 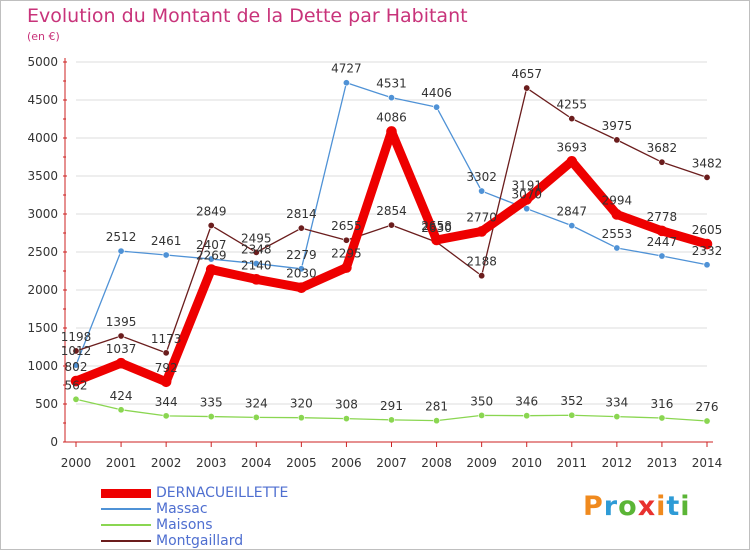 What do you see at coordinates (166, 241) in the screenshot?
I see `data-label-massac: 2461` at bounding box center [166, 241].